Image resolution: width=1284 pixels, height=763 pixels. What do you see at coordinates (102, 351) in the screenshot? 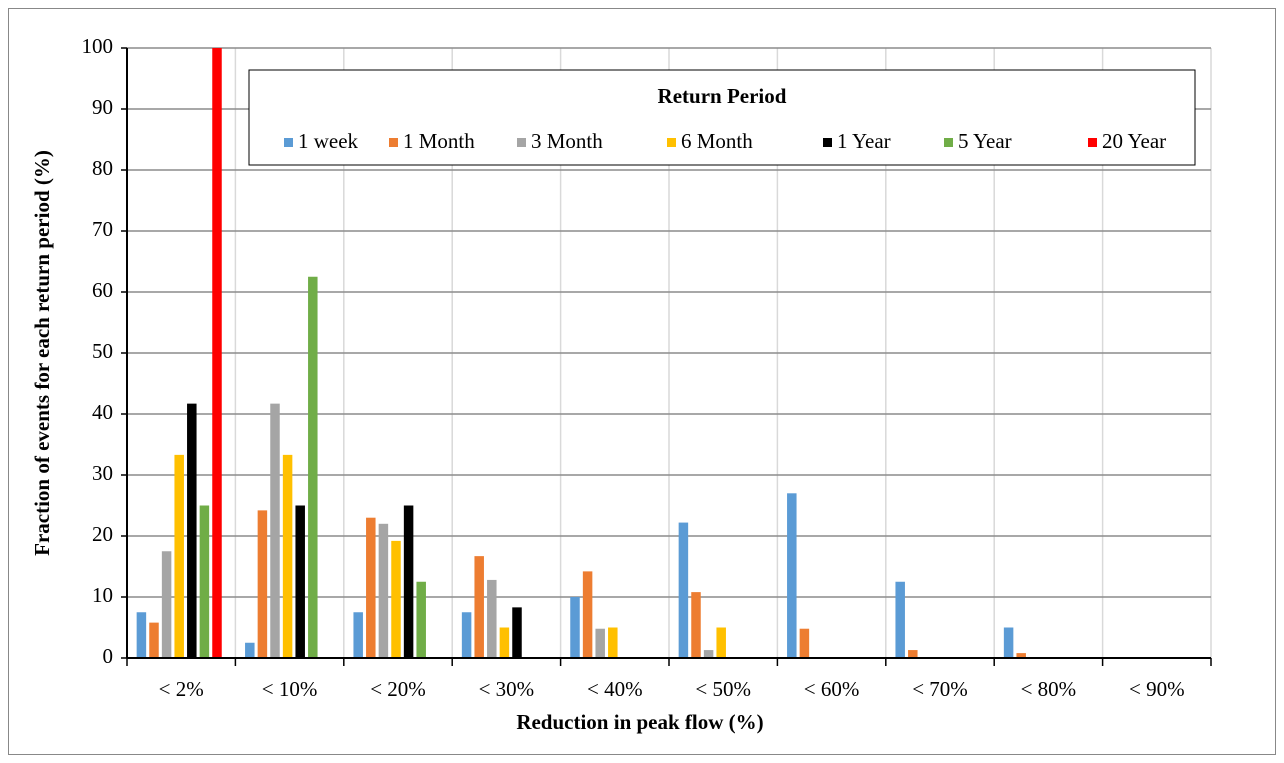
I see `y-tick-label: 50` at bounding box center [102, 351].